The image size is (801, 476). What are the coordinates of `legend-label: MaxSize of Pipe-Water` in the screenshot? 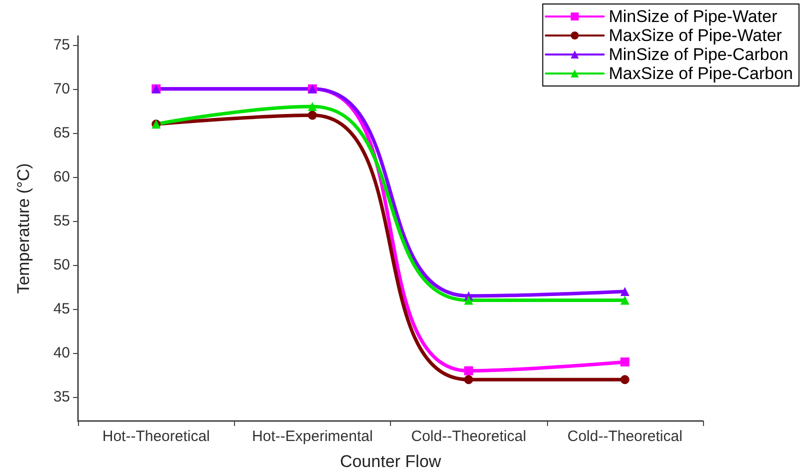 It's located at (695, 35).